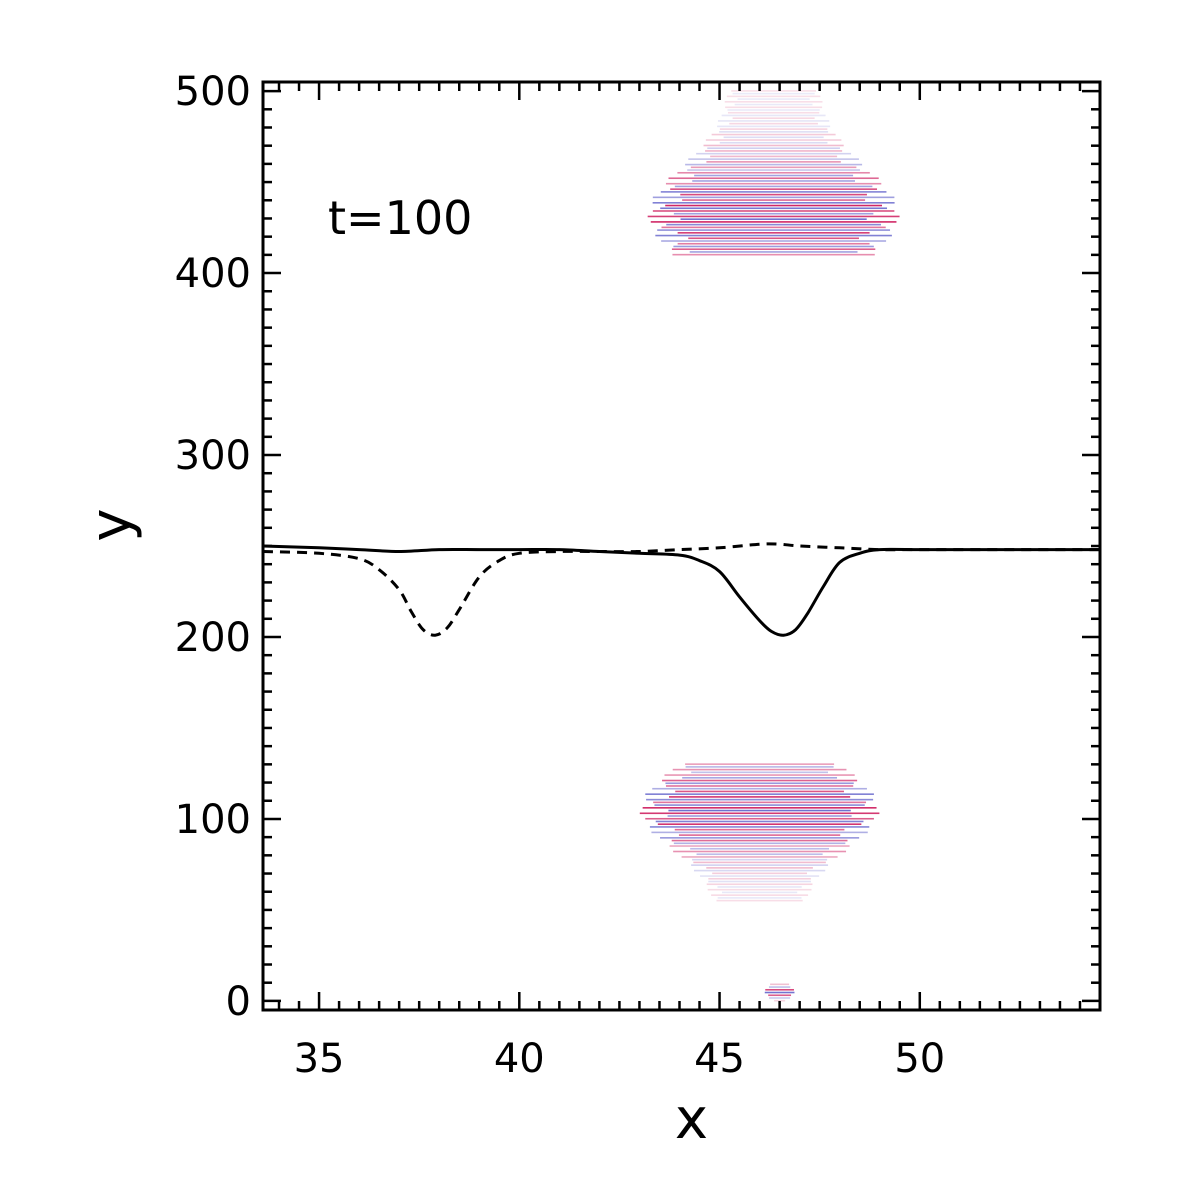  Describe the element at coordinates (213, 820) in the screenshot. I see `y-tick-label: 100` at that location.